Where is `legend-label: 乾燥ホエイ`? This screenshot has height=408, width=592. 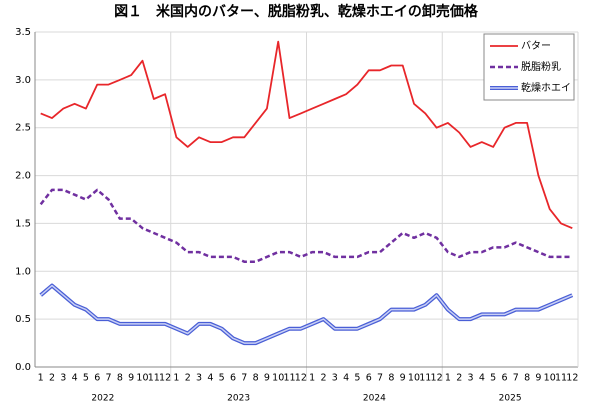 legend-label: 乾燥ホエイ is located at coordinates (546, 87).